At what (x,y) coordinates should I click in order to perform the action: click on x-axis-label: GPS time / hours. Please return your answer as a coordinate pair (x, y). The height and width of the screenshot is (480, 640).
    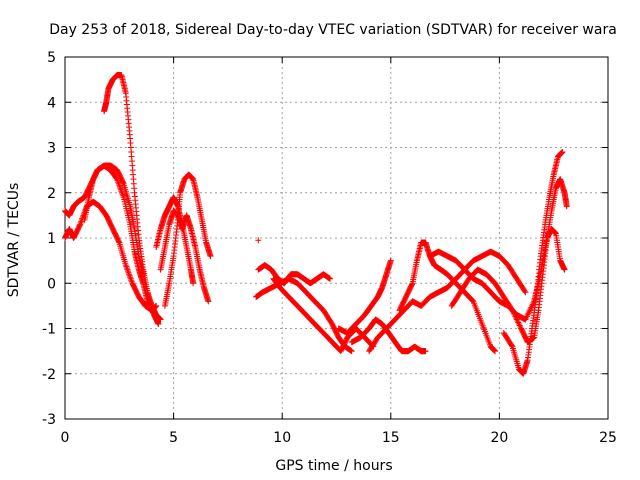
    Looking at the image, I should click on (333, 466).